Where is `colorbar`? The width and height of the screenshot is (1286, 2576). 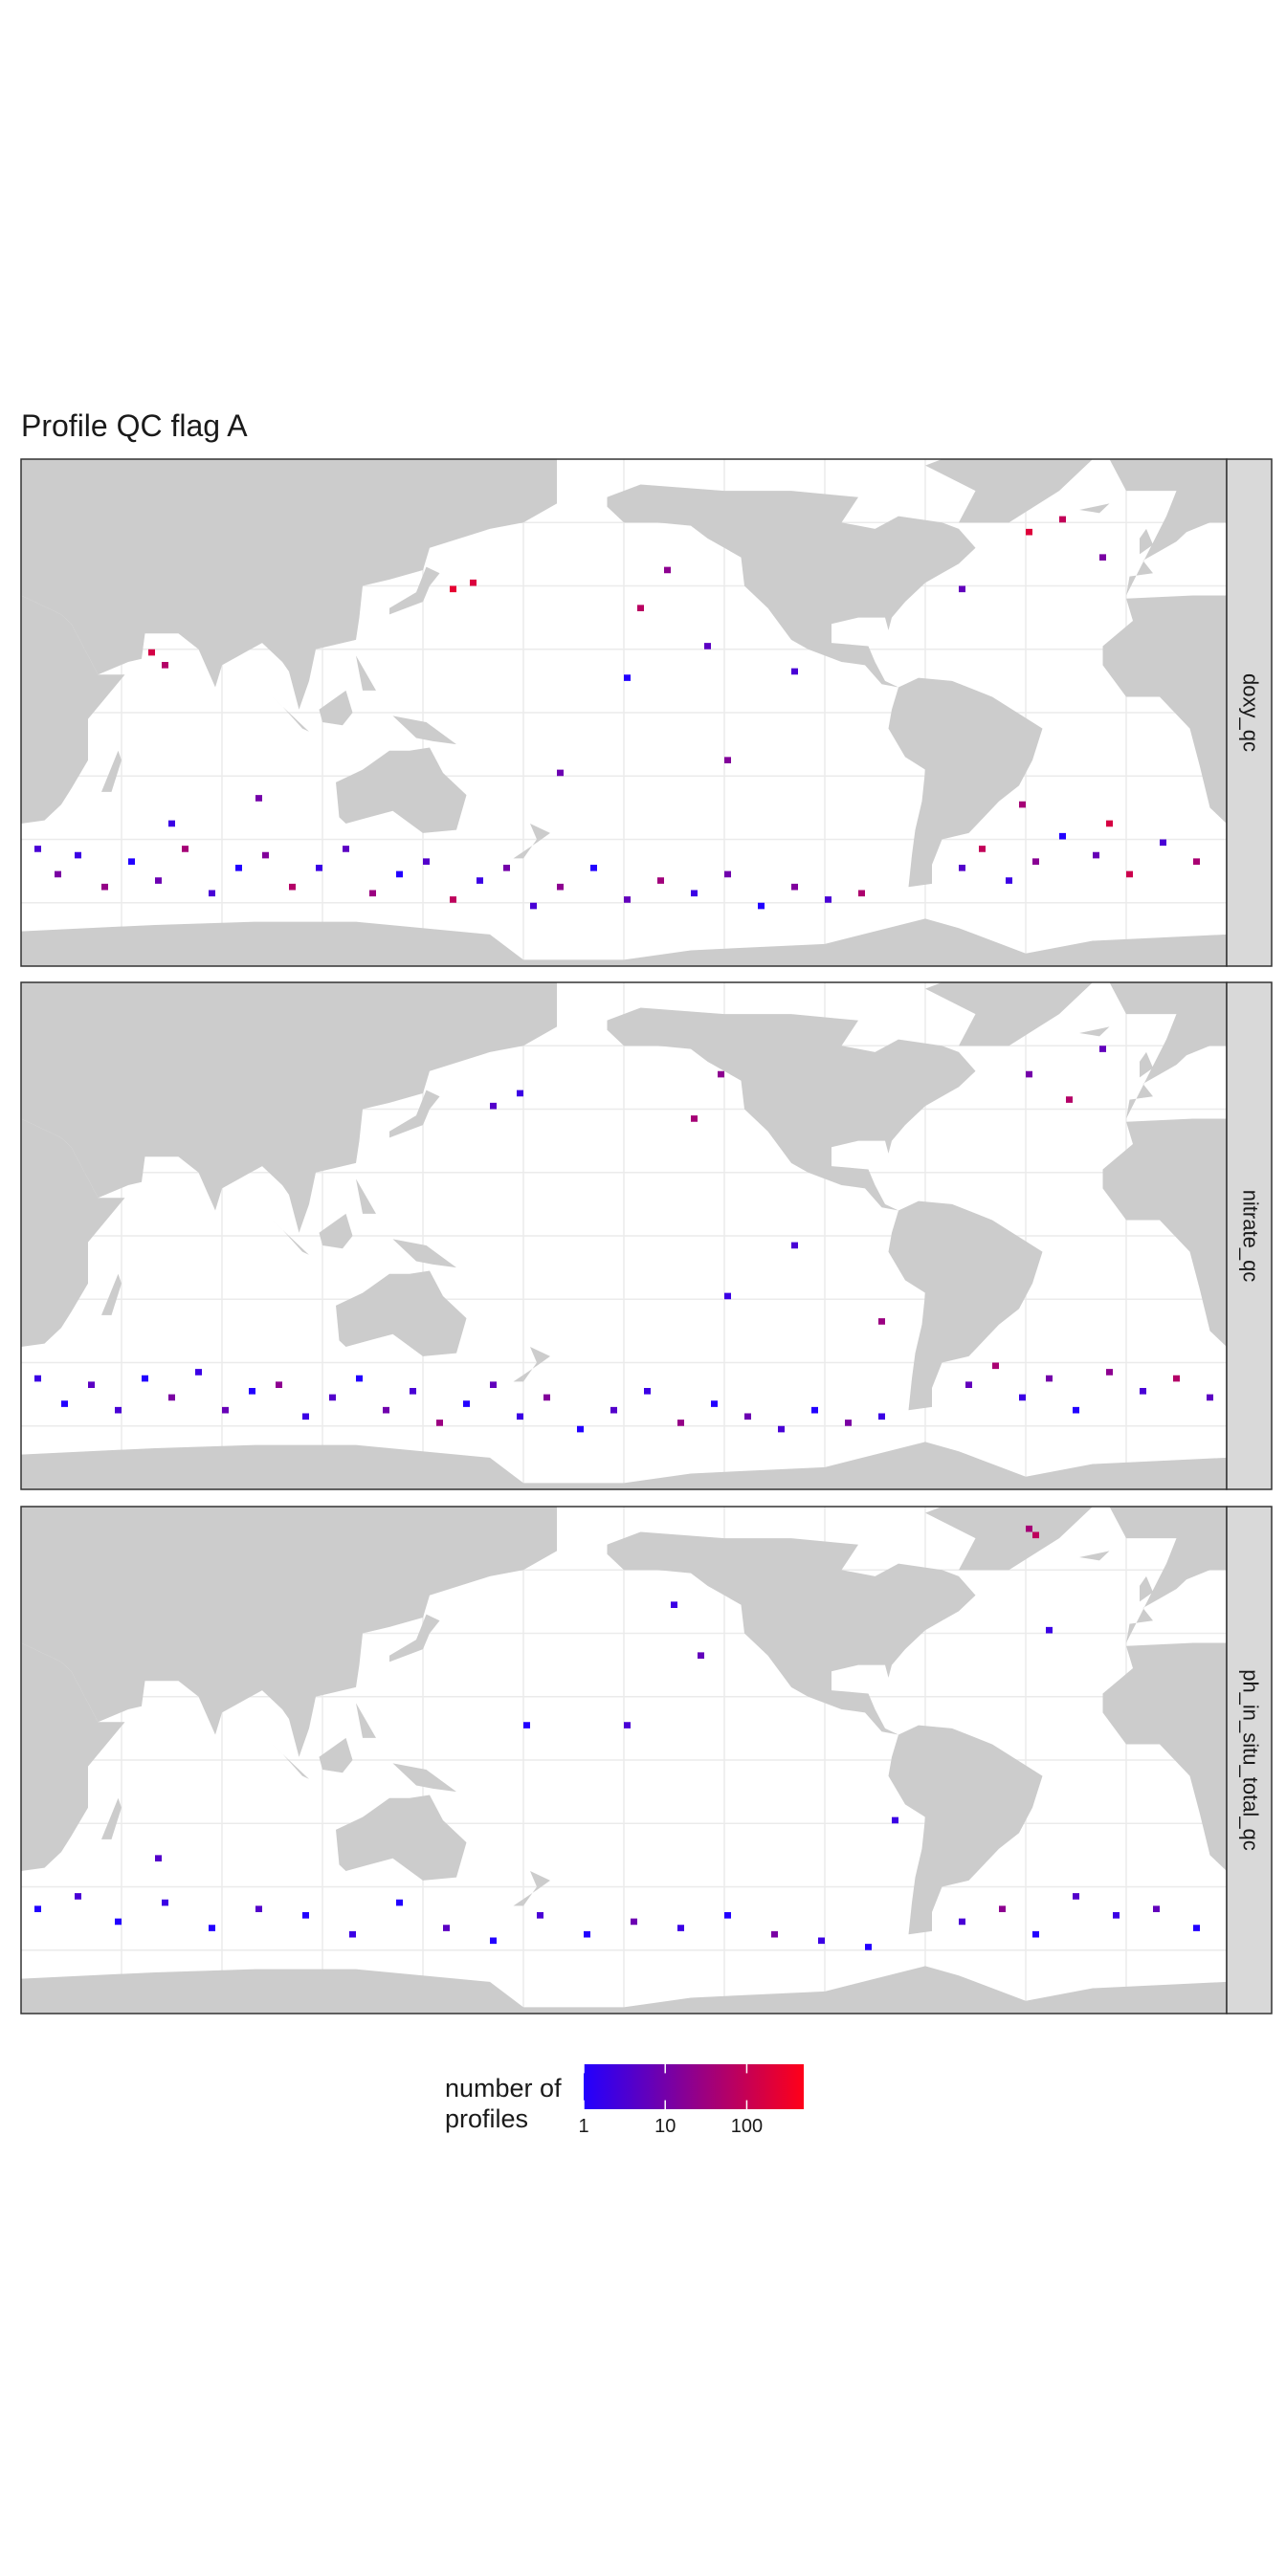 colorbar is located at coordinates (694, 2086).